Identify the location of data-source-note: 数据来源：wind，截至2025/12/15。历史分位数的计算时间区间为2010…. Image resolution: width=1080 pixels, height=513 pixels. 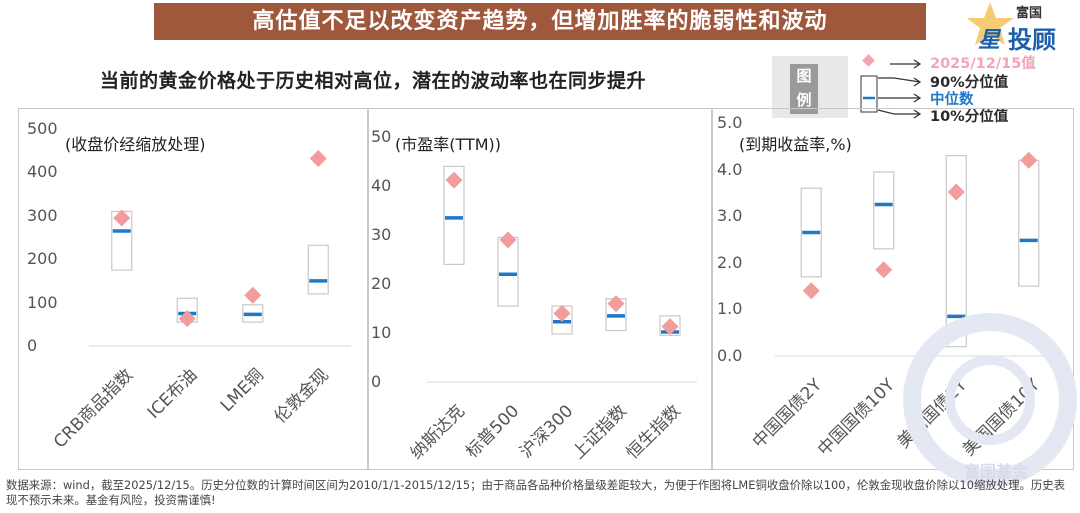
(536, 492).